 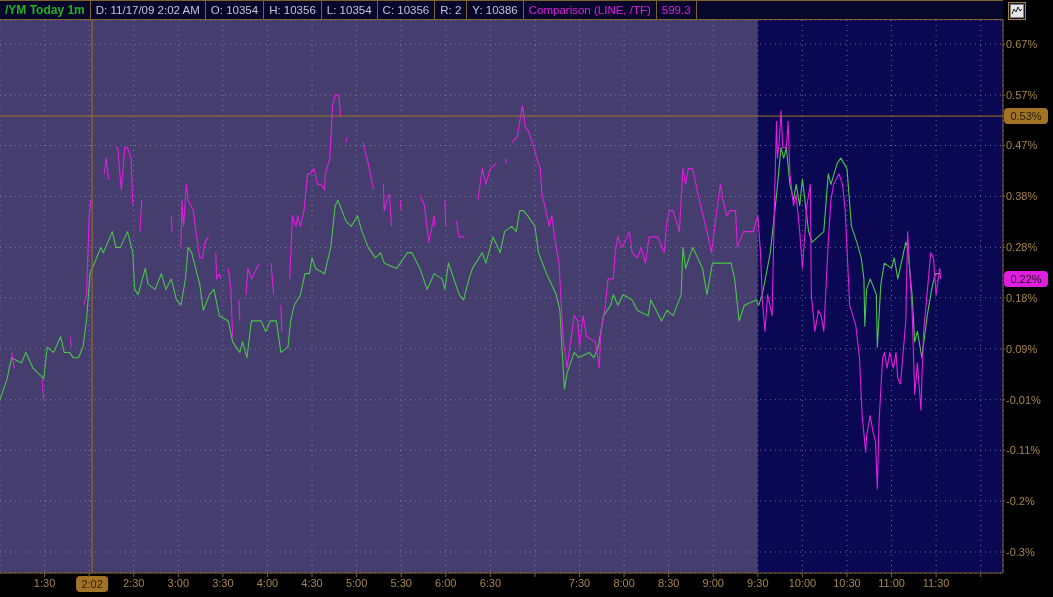 I want to click on text: Y: 10386, so click(x=495, y=10).